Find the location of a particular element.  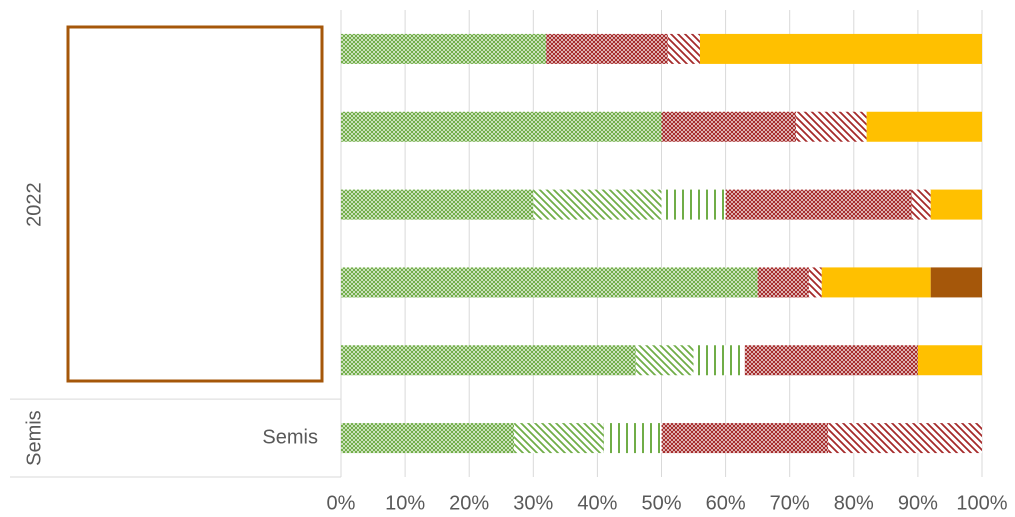

x-tick-label: 100% is located at coordinates (981, 503).